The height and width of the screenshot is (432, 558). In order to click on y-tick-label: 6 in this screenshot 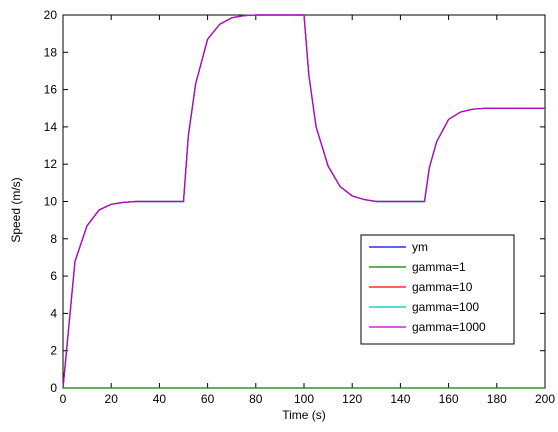, I will do `click(53, 276)`.